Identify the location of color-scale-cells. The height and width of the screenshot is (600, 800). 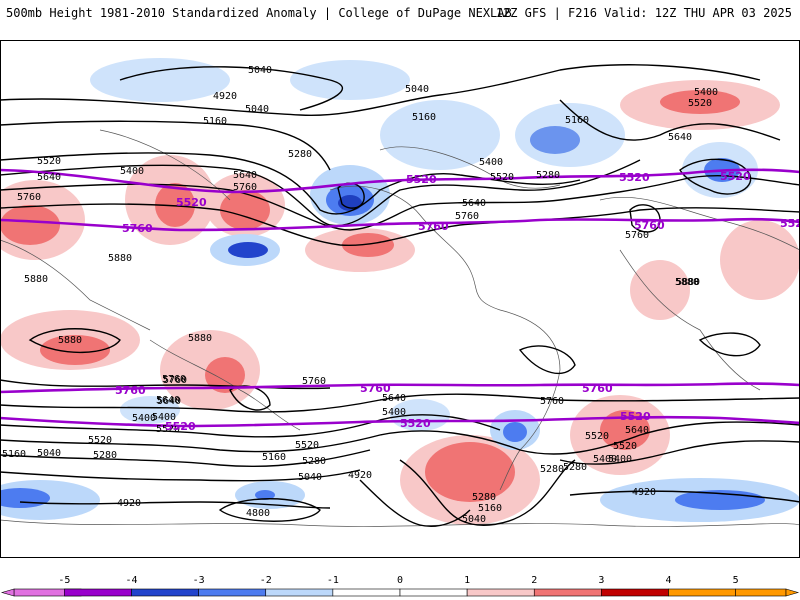
(400, 592).